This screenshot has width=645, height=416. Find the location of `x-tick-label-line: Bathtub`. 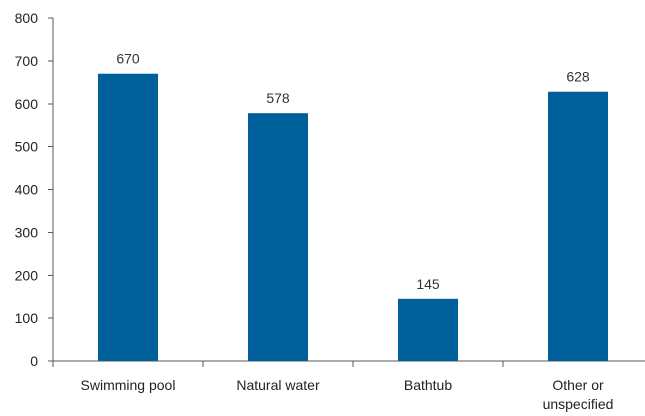

x-tick-label-line: Bathtub is located at coordinates (428, 385).